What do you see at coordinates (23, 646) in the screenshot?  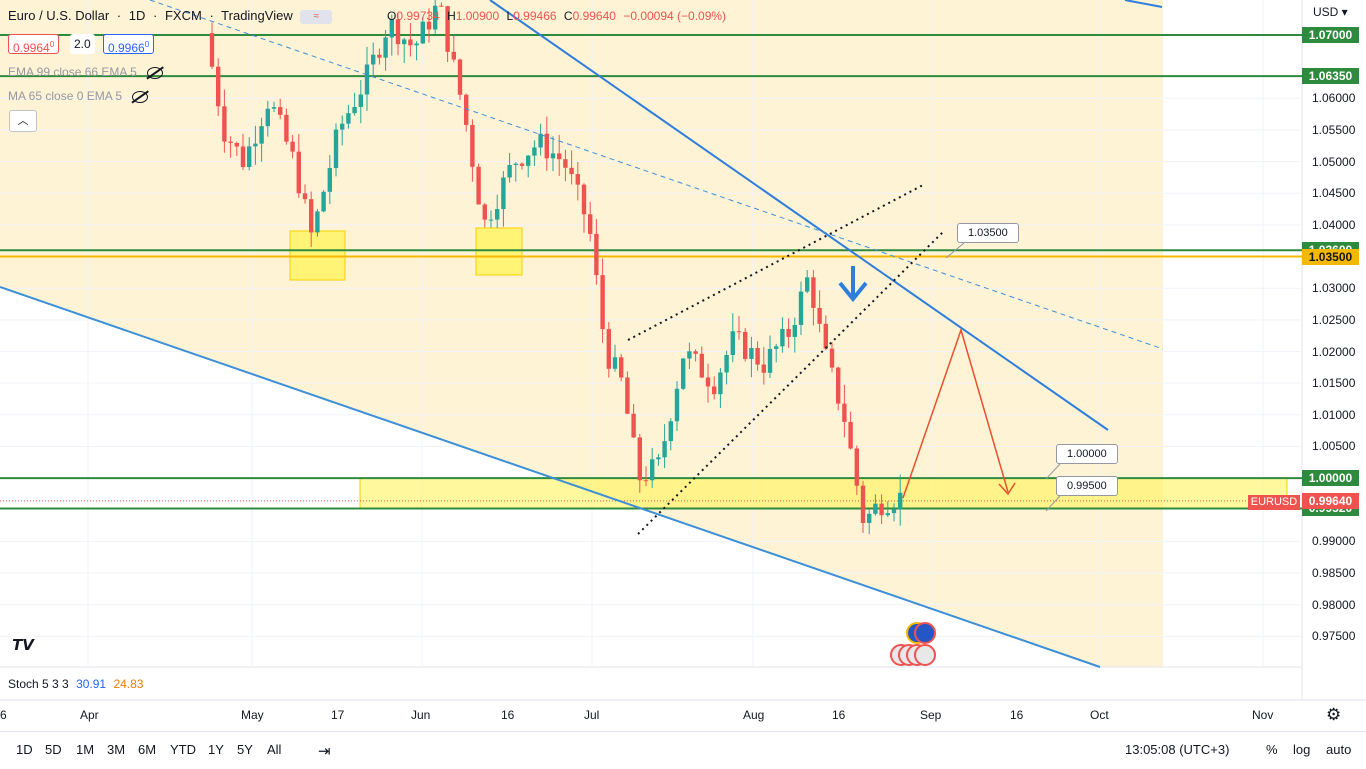 I see `tradingview-logo-icon: 𝙏𝙑` at bounding box center [23, 646].